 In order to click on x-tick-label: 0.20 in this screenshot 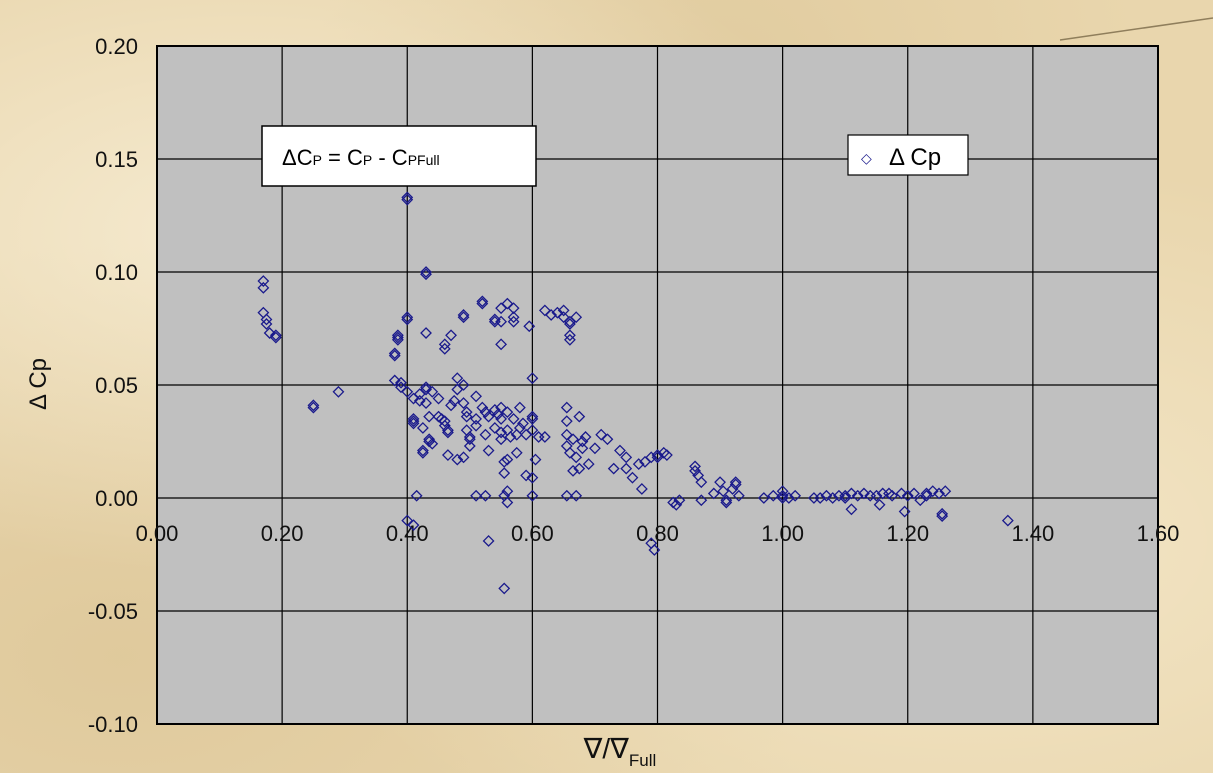, I will do `click(282, 533)`.